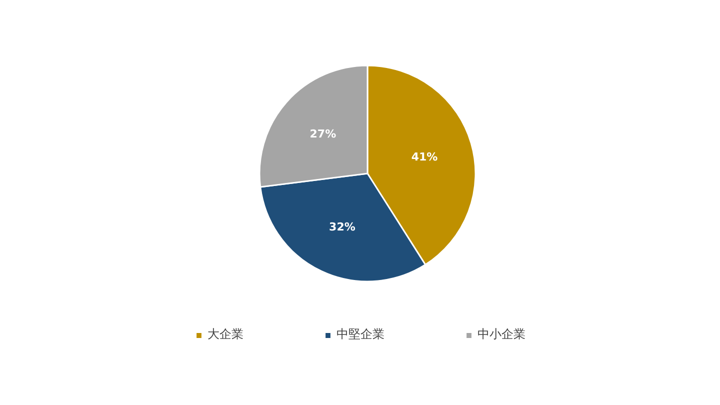 The width and height of the screenshot is (720, 405). Describe the element at coordinates (323, 134) in the screenshot. I see `data-label: 27%` at that location.